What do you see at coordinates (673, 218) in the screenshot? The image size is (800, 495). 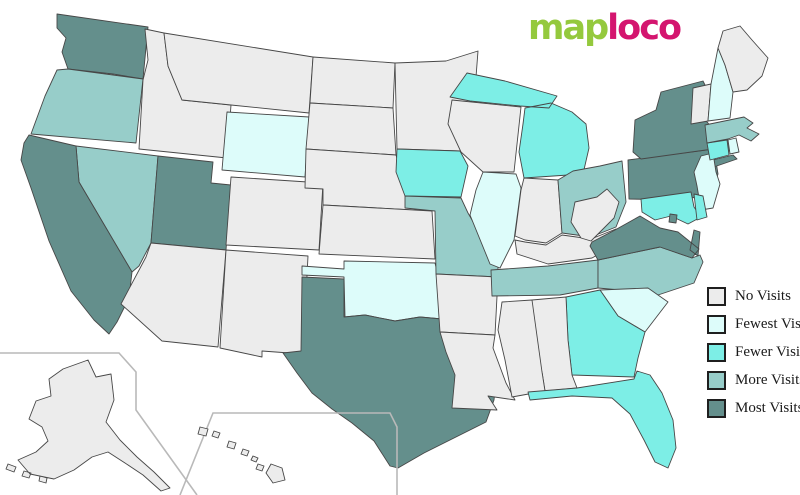 I see `state-district-of-columbia` at bounding box center [673, 218].